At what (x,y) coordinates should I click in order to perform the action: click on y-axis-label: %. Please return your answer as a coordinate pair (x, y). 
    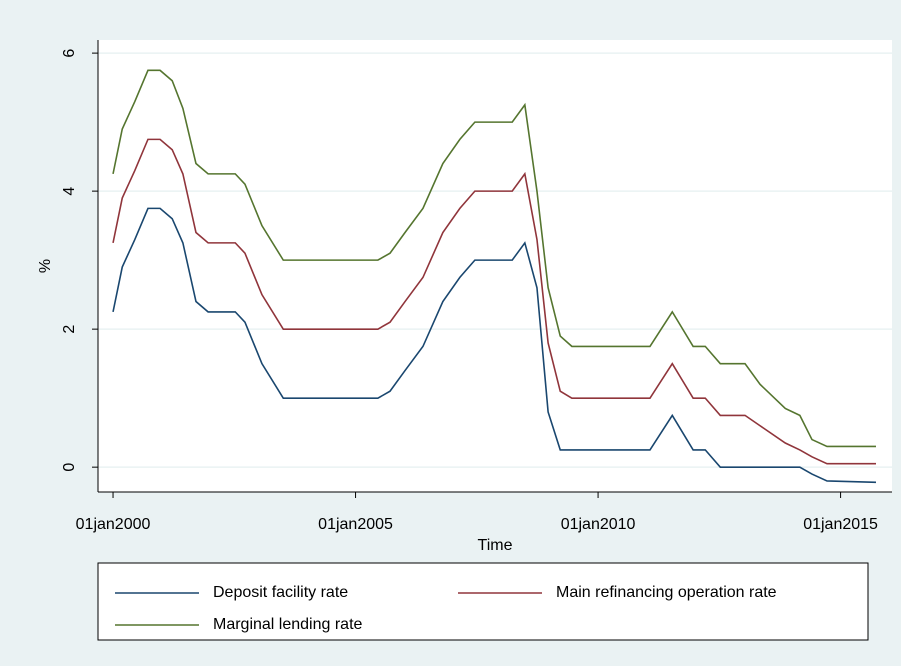
    Looking at the image, I should click on (45, 266).